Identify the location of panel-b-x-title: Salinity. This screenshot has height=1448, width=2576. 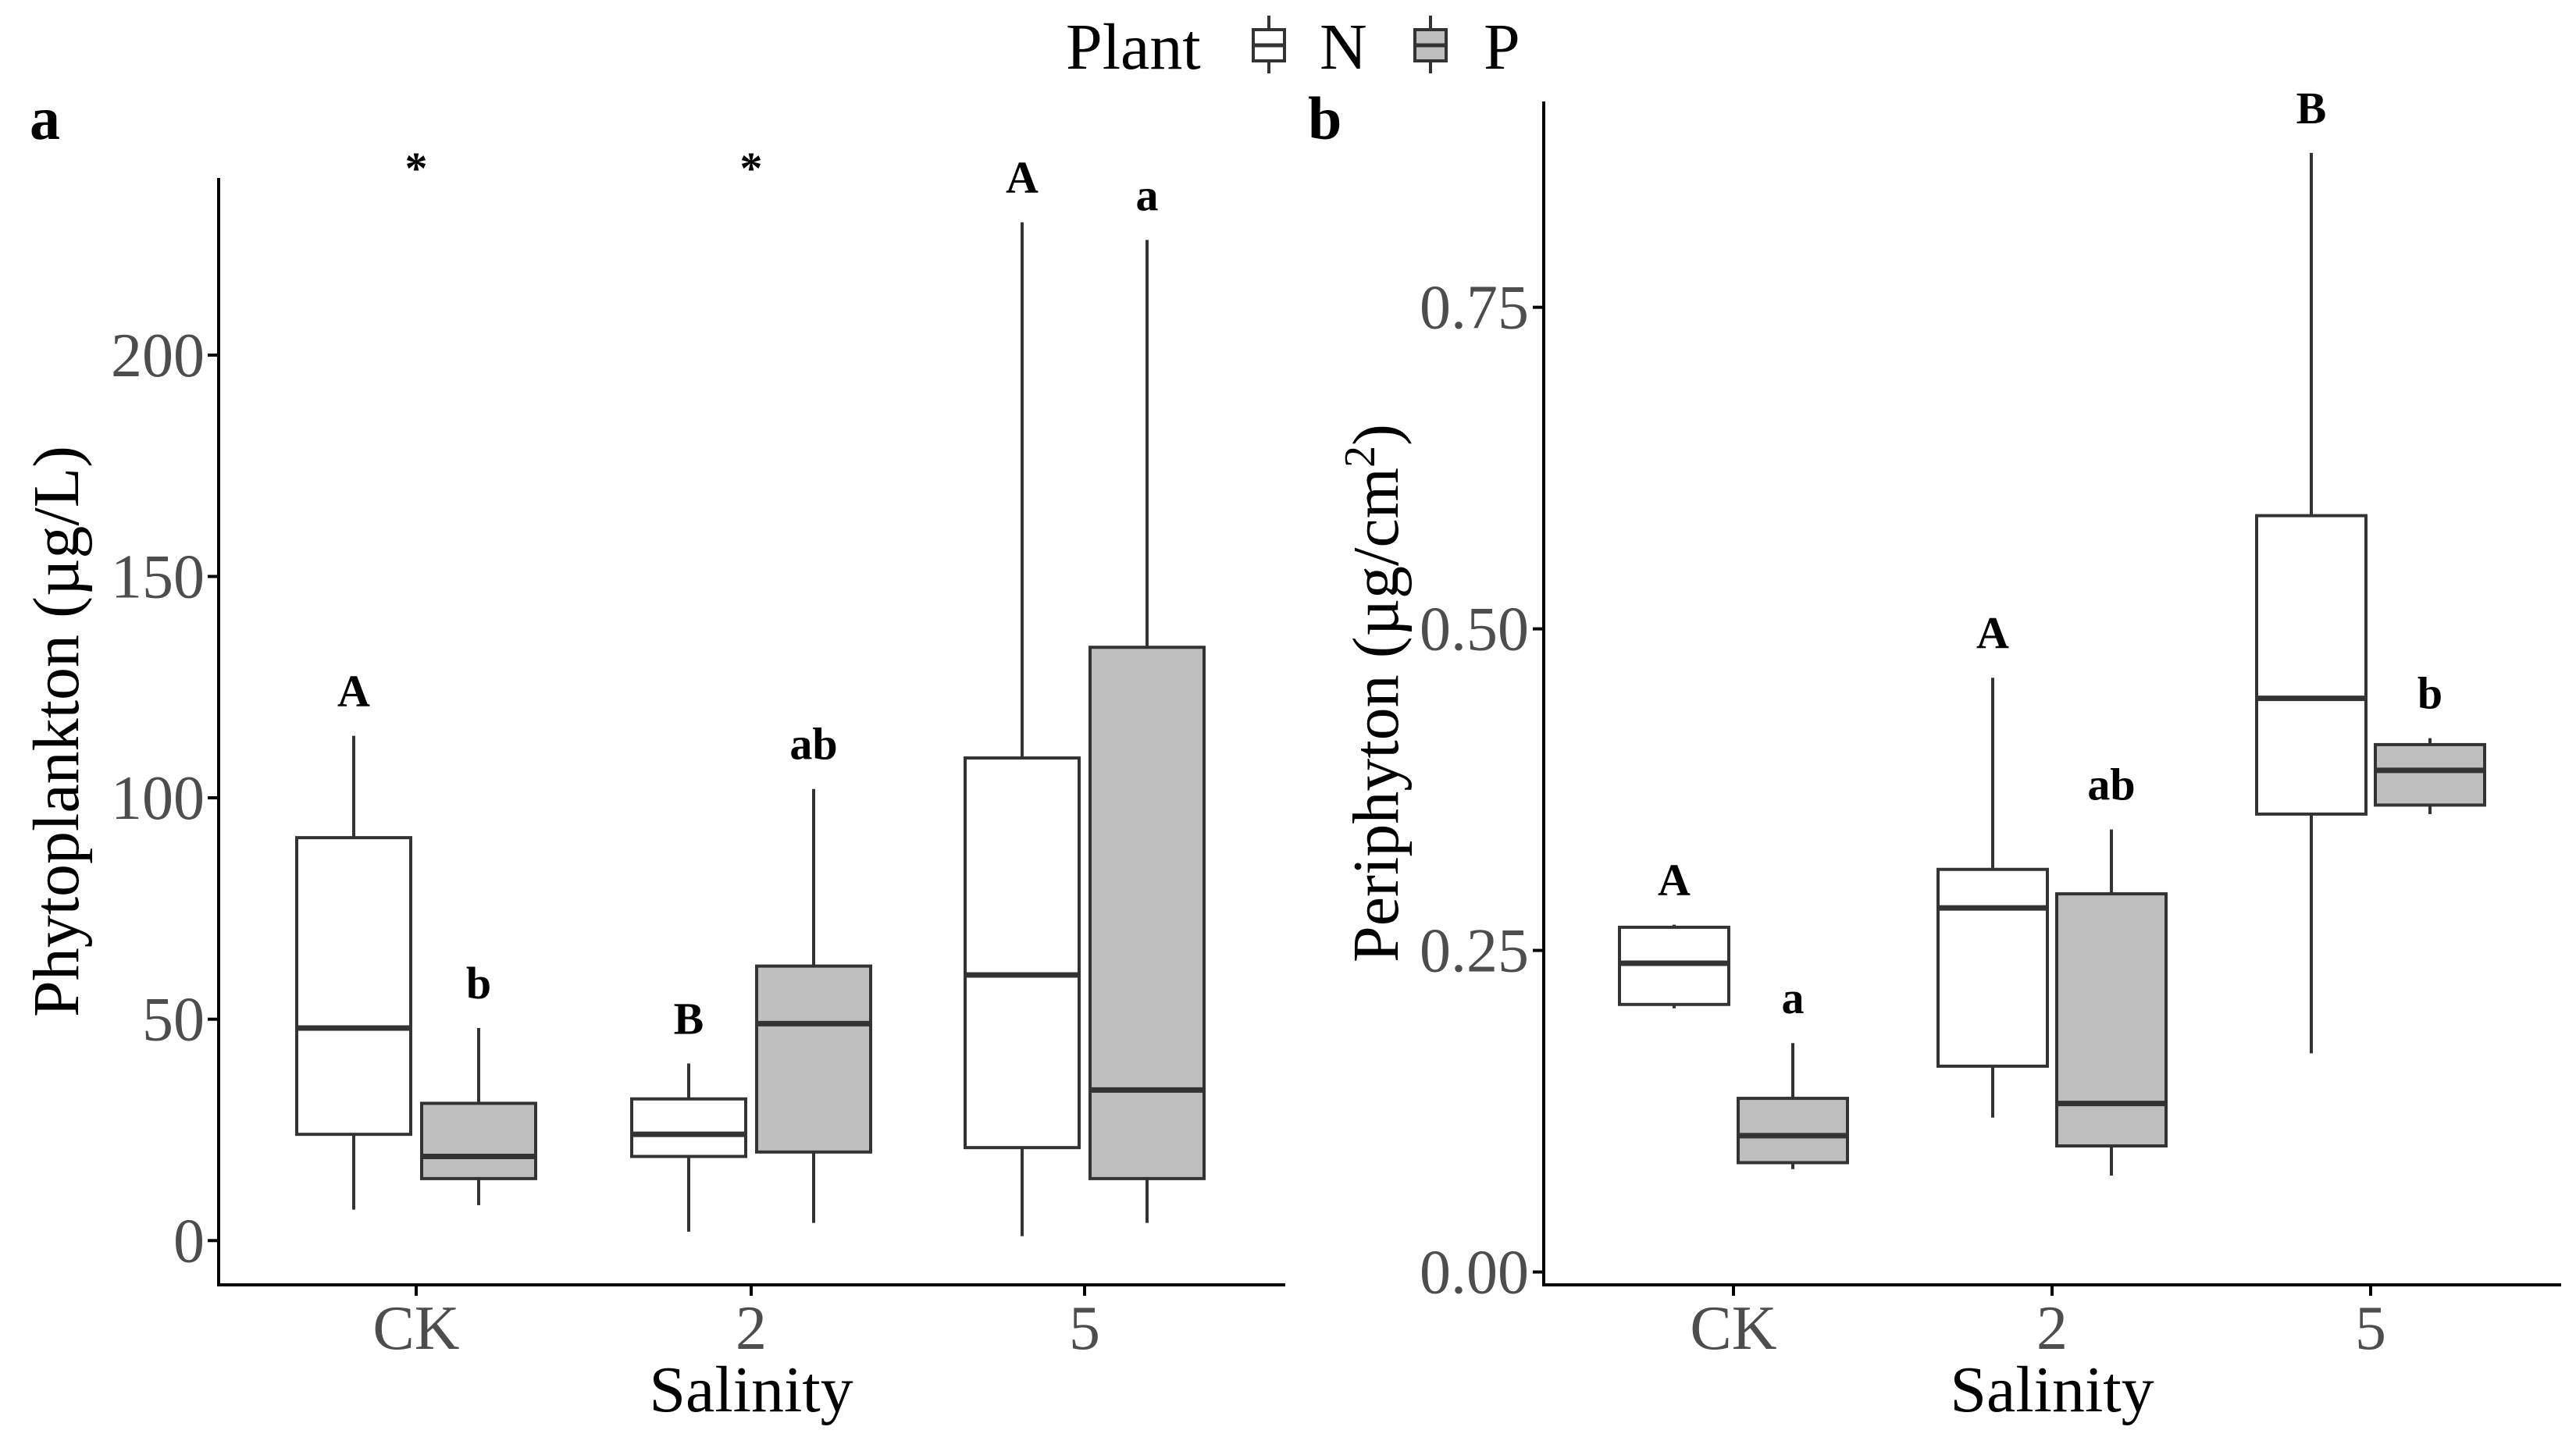
(2052, 1390).